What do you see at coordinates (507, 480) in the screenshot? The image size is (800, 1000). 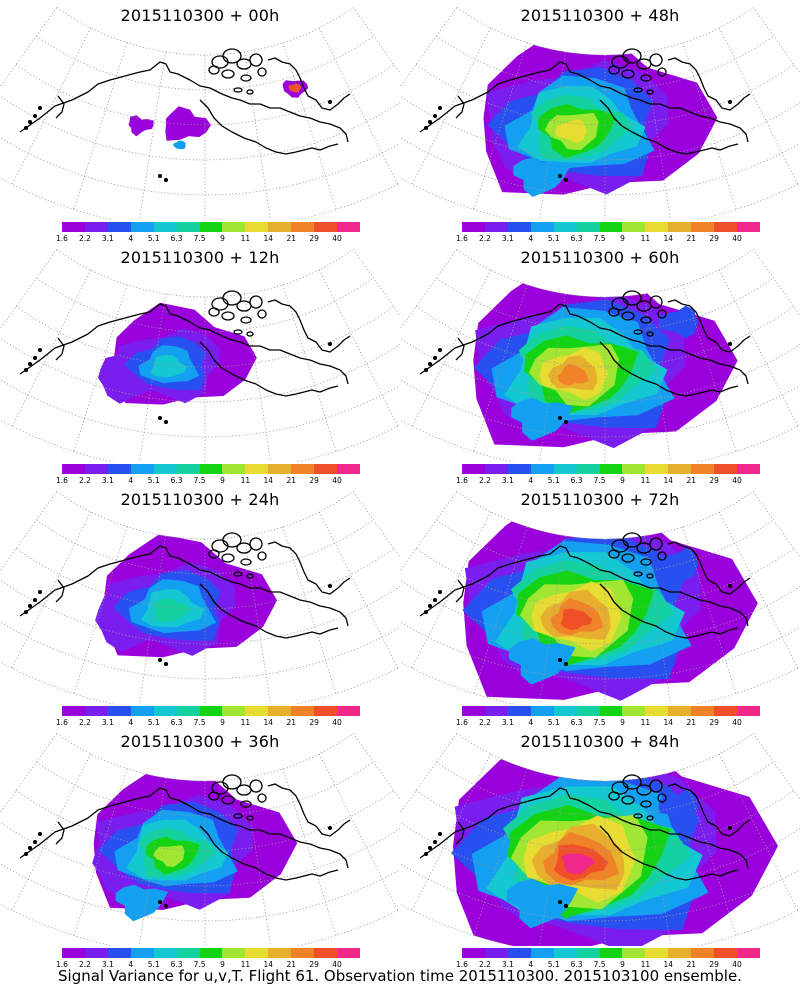 I see `colorbar-tick-label: 3.1` at bounding box center [507, 480].